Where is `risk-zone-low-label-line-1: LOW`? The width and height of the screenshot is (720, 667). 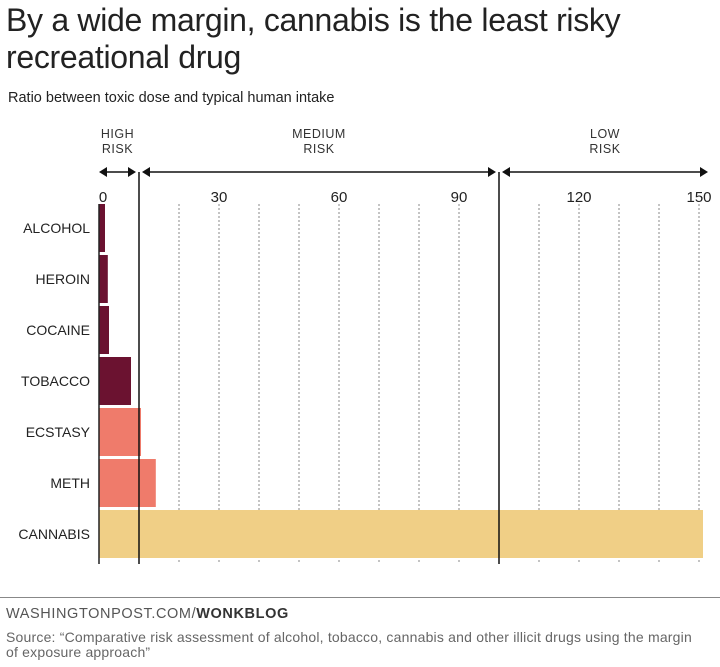 risk-zone-low-label-line-1: LOW is located at coordinates (605, 134).